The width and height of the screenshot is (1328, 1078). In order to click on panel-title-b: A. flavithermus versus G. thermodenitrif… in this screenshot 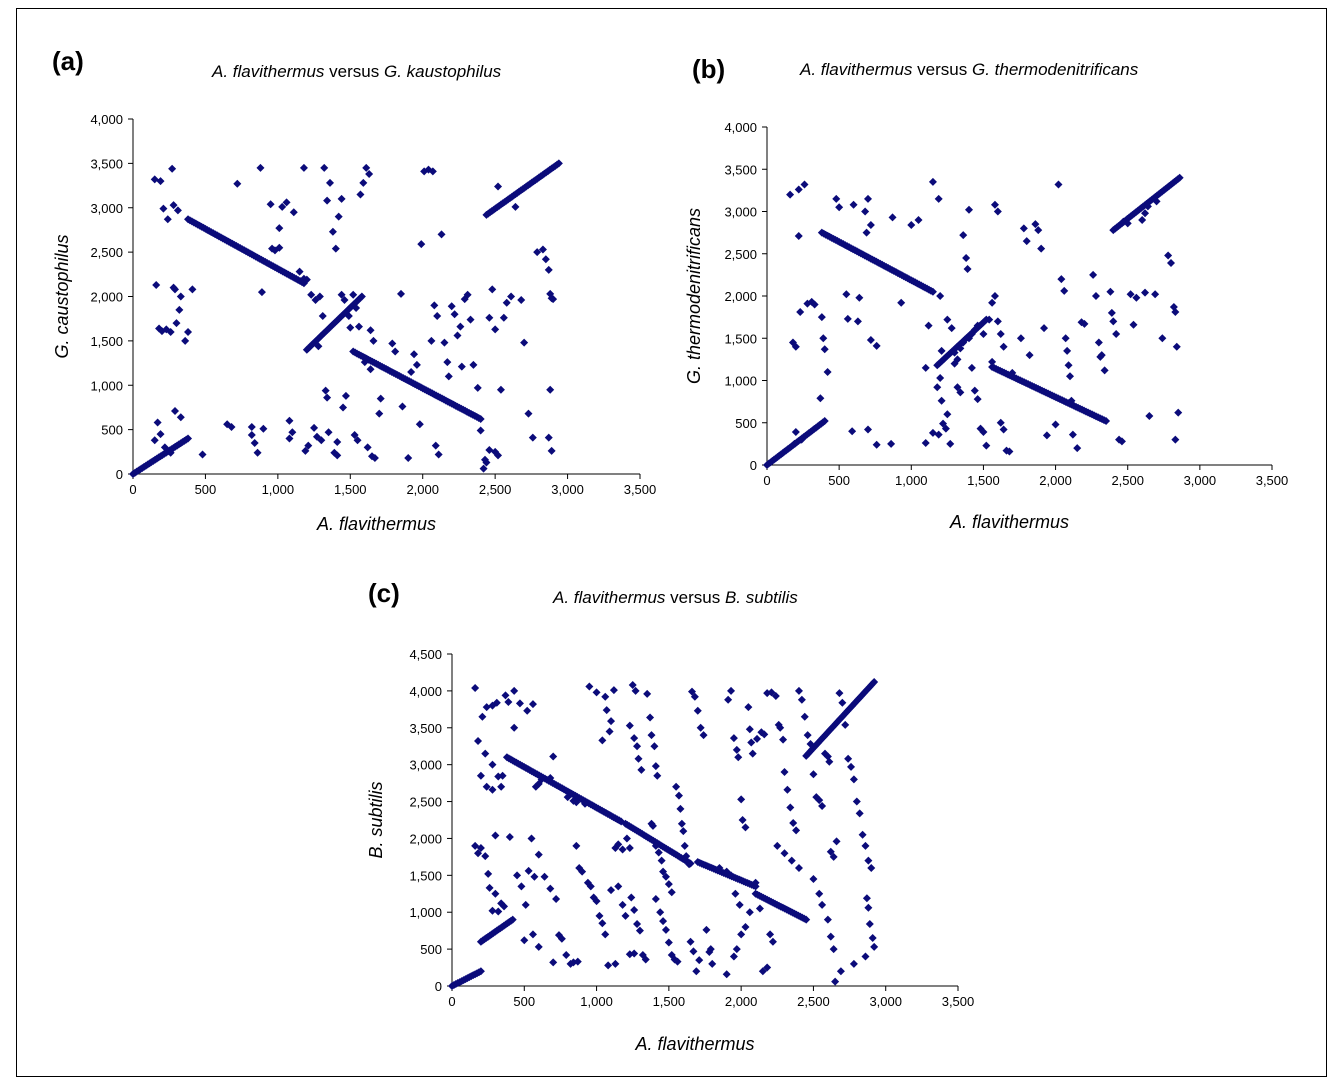, I will do `click(969, 70)`.